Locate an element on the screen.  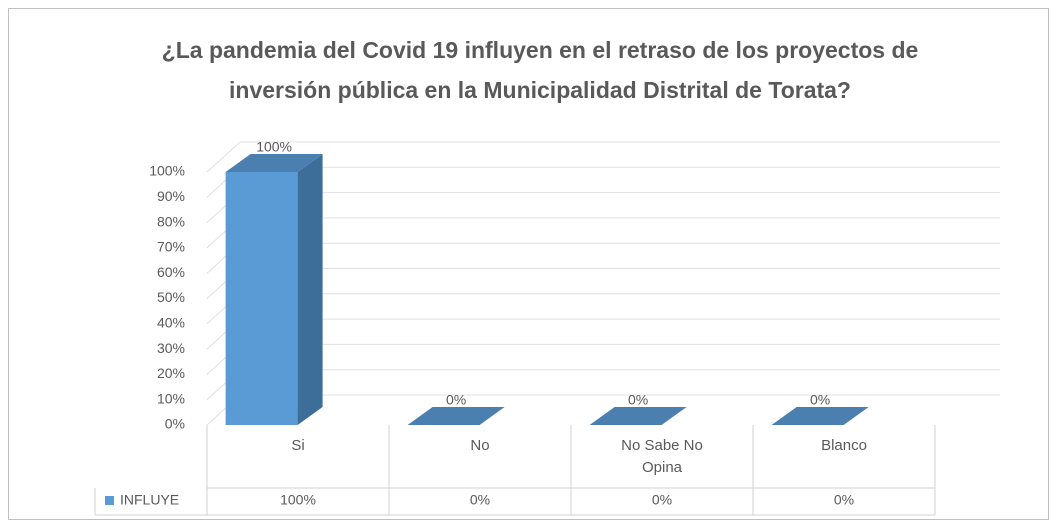
y-tick-label: 10% is located at coordinates (171, 398).